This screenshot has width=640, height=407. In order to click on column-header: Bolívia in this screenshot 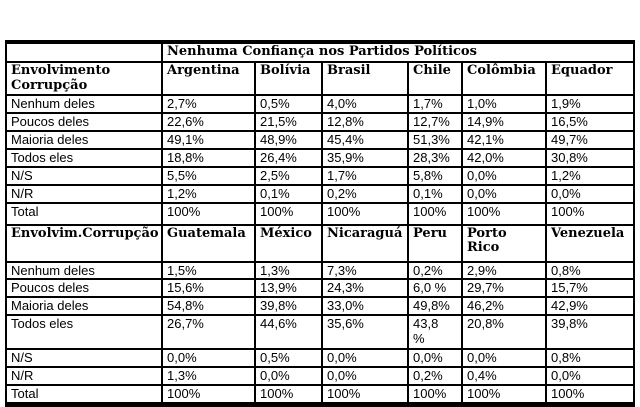, I will do `click(288, 78)`.